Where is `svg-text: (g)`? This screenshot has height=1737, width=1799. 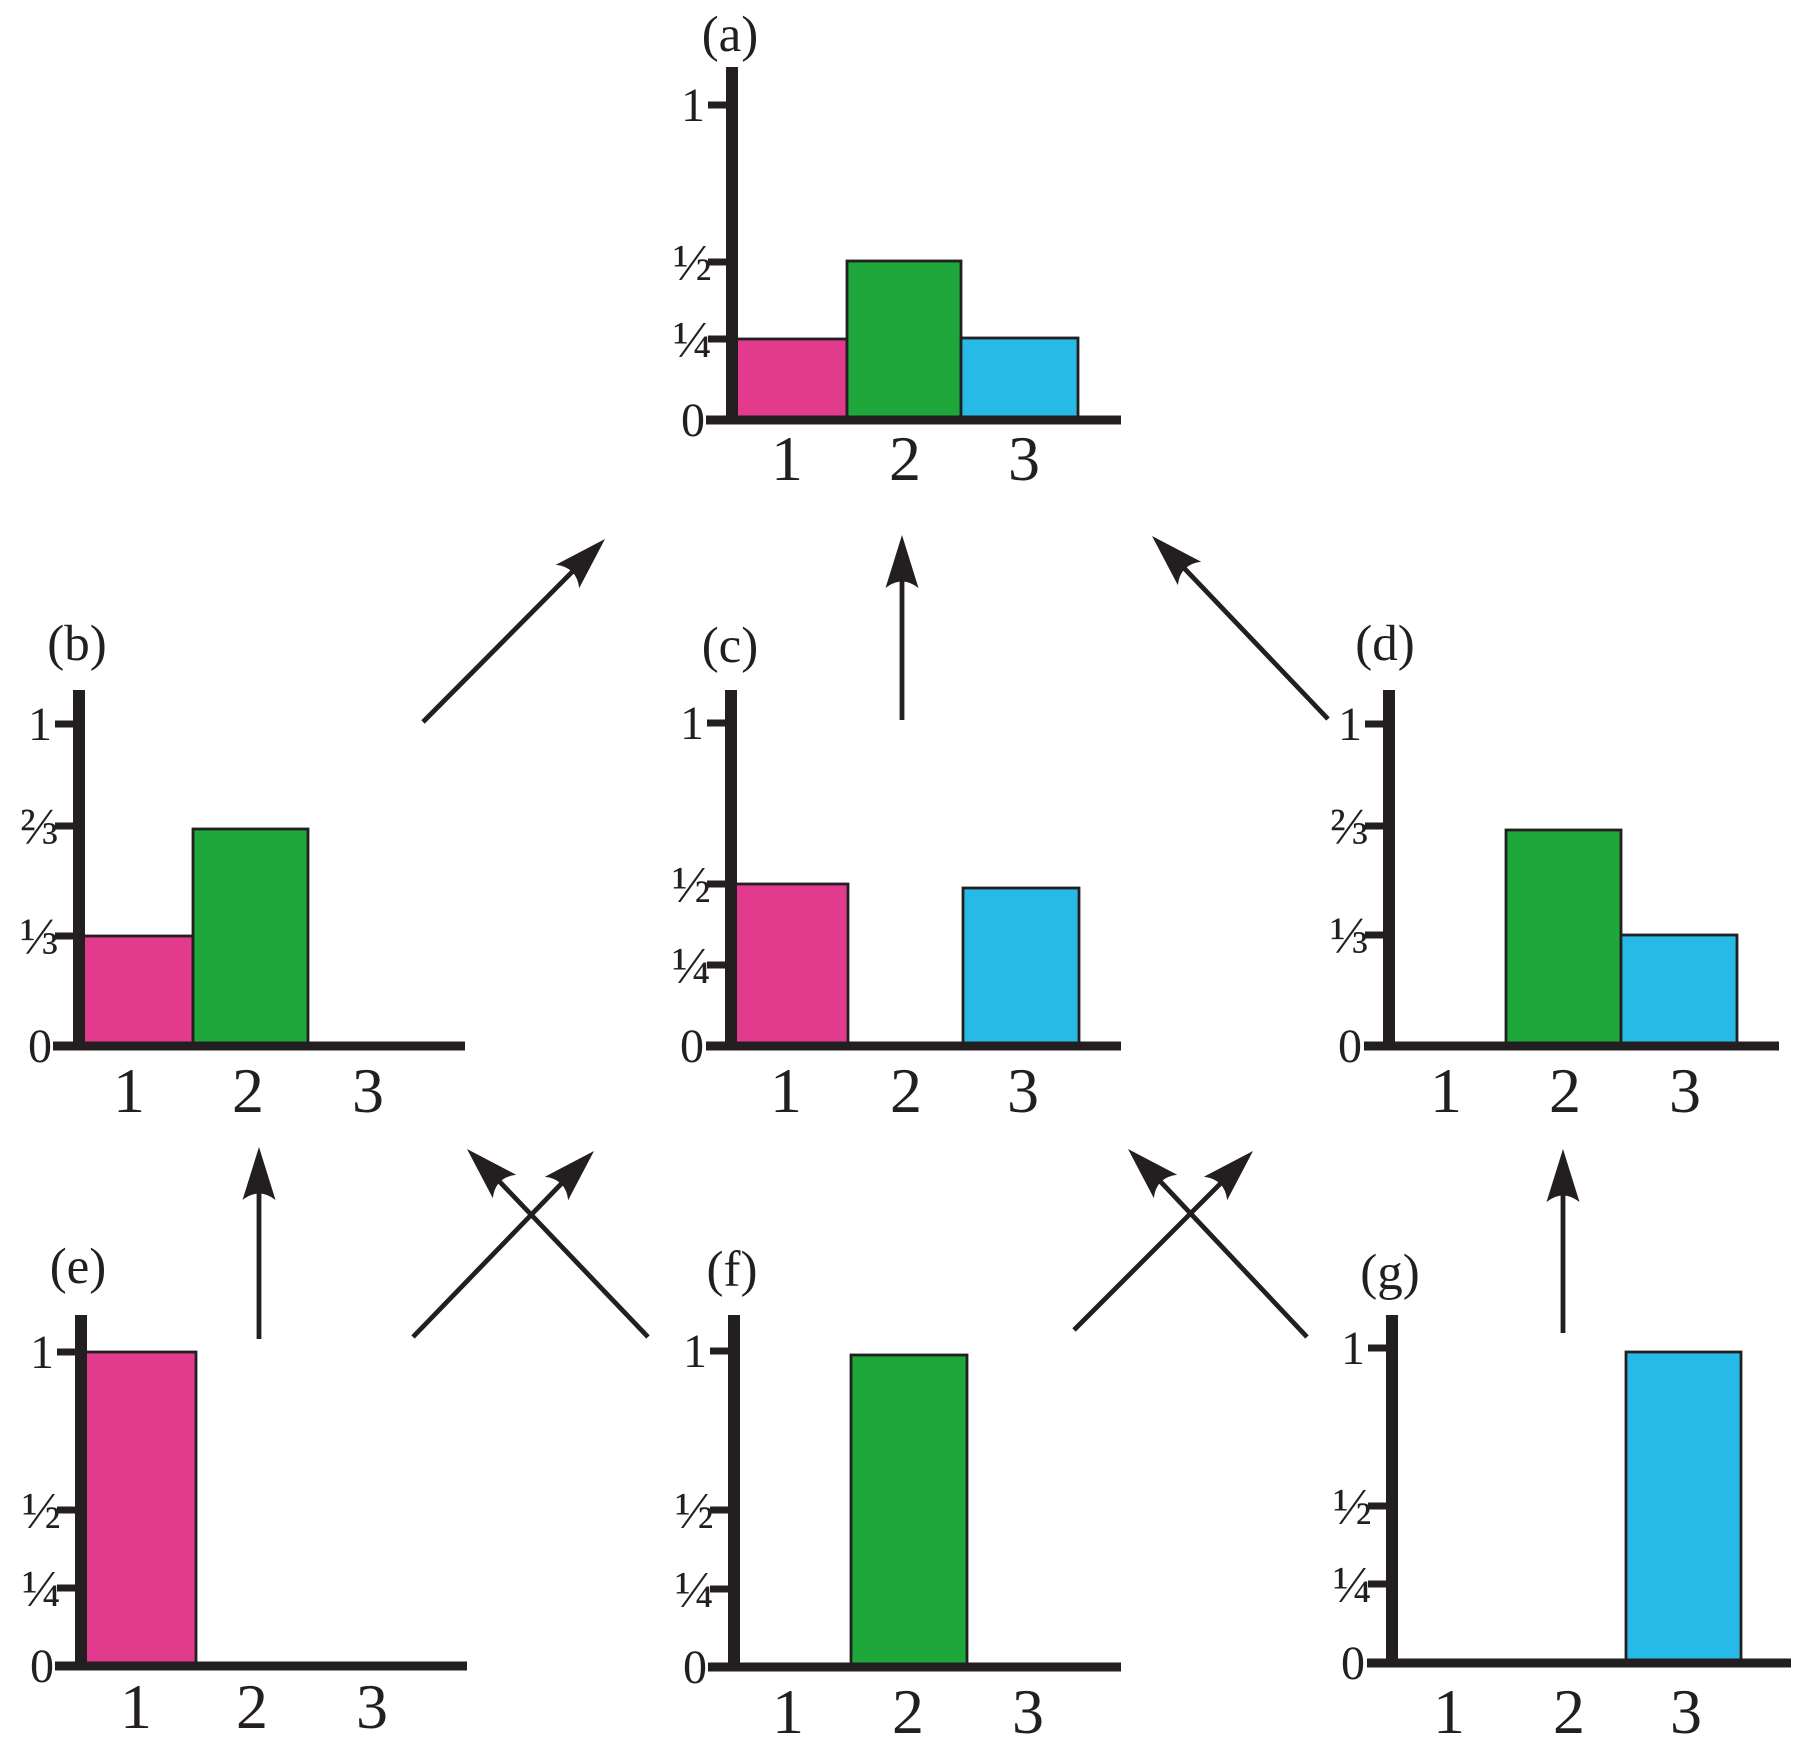 svg-text: (g) is located at coordinates (1389, 1273).